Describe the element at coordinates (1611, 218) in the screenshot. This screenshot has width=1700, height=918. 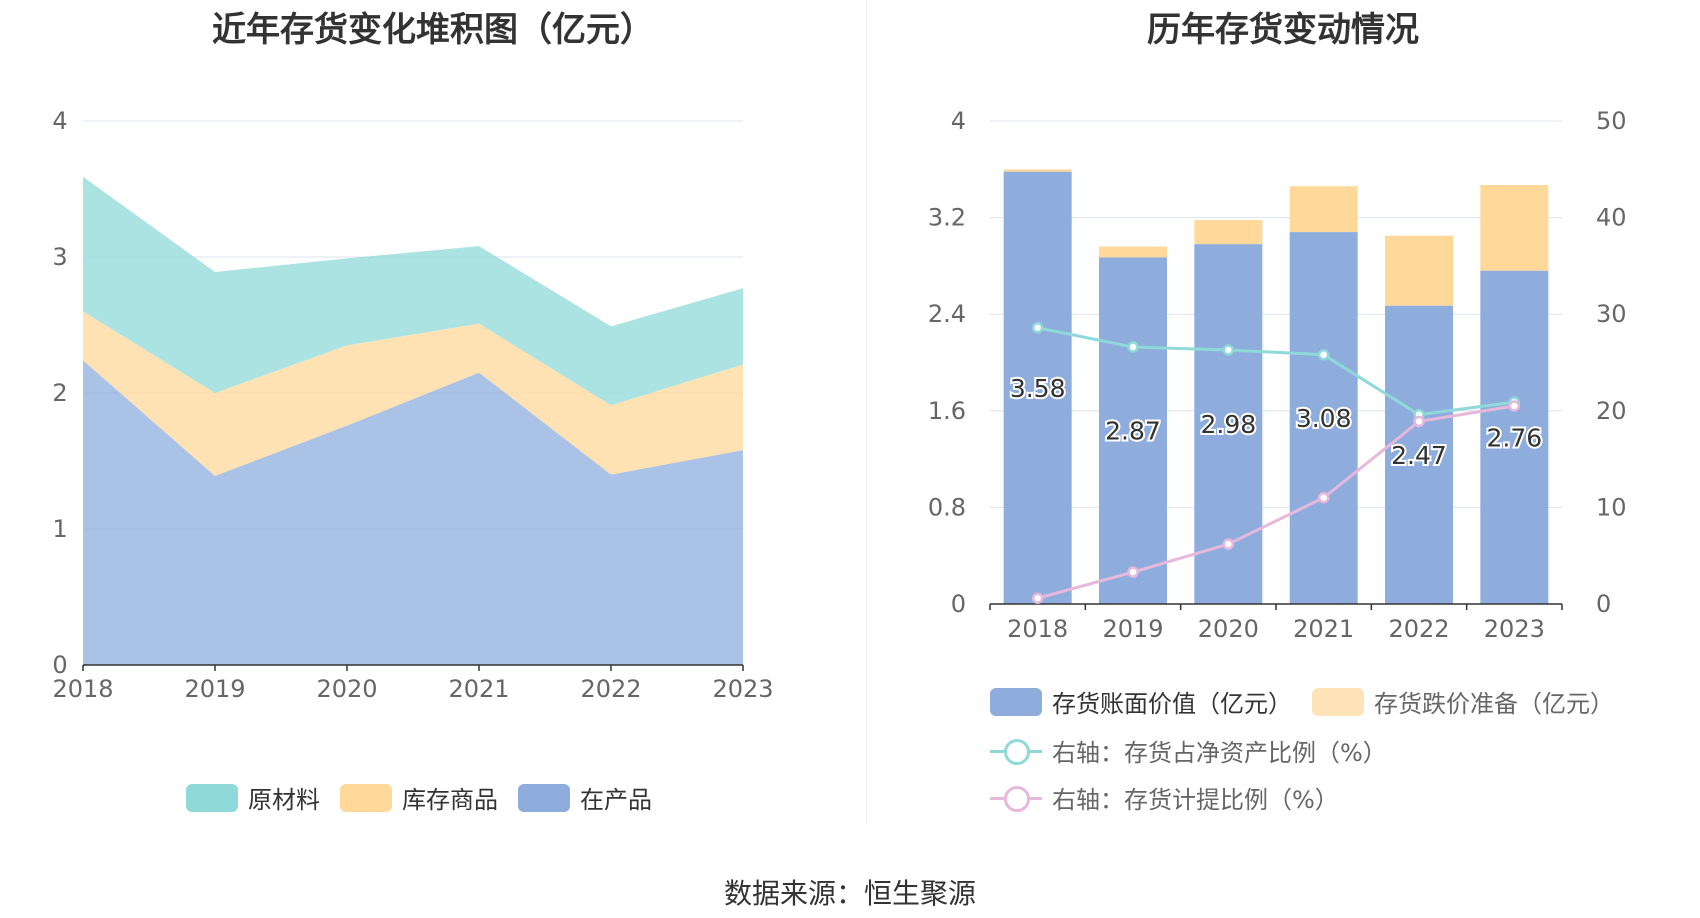
I see `y2-tick-label: 40` at that location.